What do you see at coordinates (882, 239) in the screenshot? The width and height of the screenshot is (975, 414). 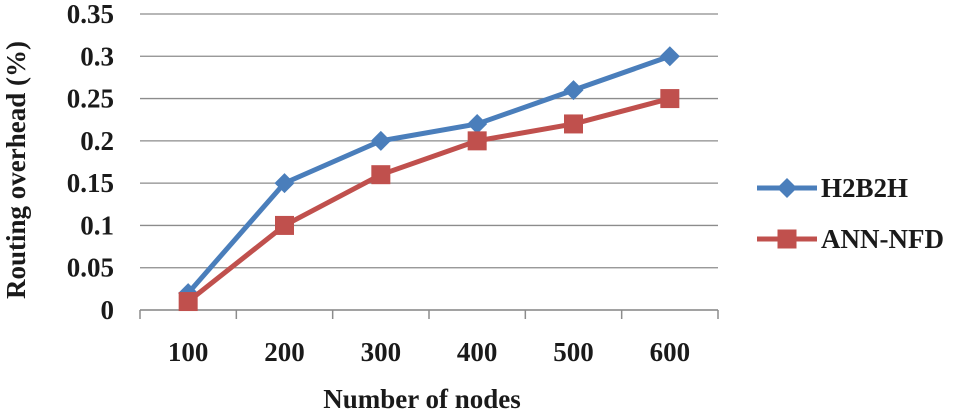 I see `legend-label: ANN-NFD` at bounding box center [882, 239].